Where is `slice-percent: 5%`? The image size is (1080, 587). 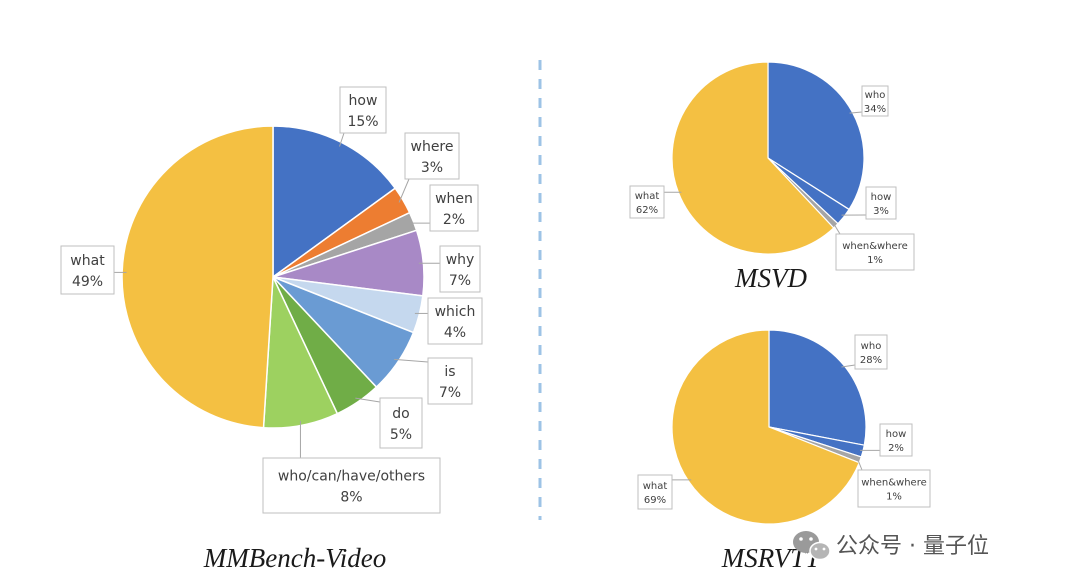 slice-percent: 5% is located at coordinates (401, 435).